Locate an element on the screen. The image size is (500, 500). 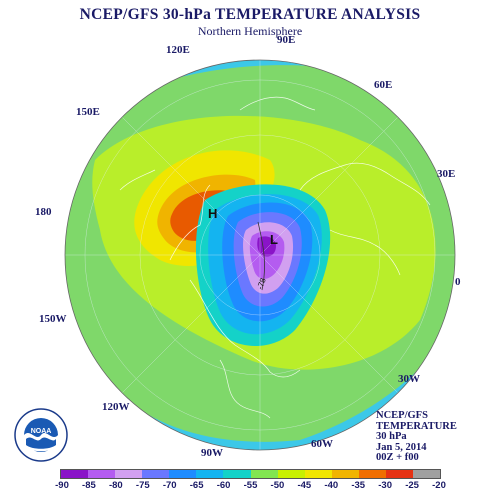
lon-label-150e: 150E is located at coordinates (88, 112).